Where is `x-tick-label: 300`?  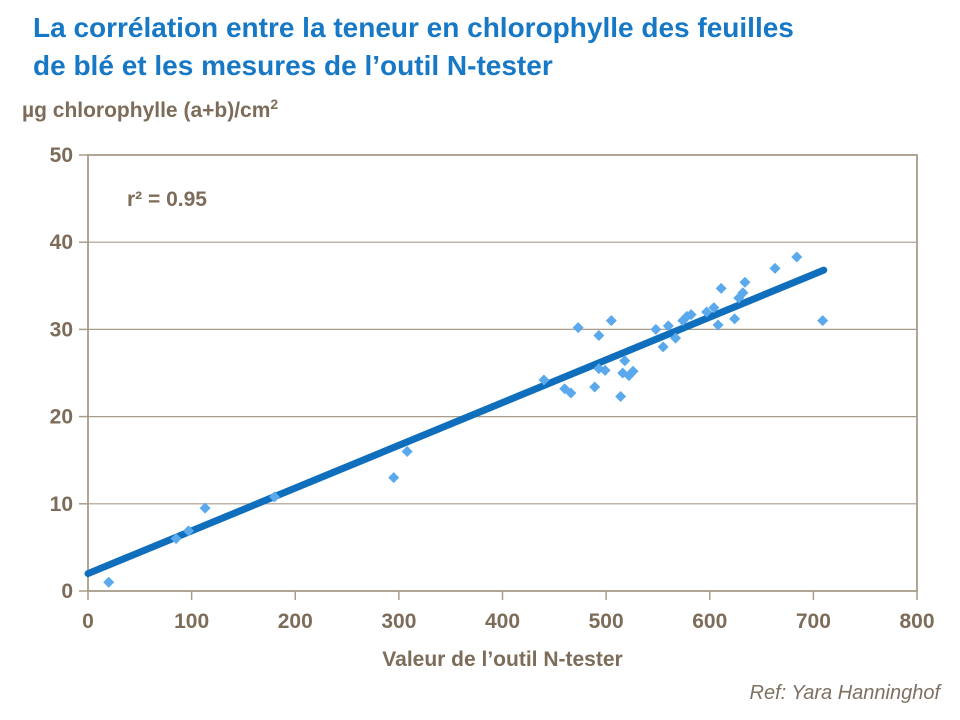
x-tick-label: 300 is located at coordinates (398, 621).